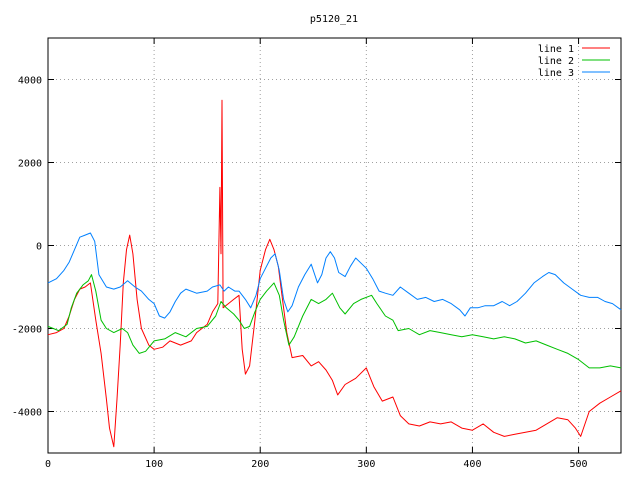 This screenshot has width=640, height=480. Describe the element at coordinates (366, 464) in the screenshot. I see `x-tick-label: 300` at that location.